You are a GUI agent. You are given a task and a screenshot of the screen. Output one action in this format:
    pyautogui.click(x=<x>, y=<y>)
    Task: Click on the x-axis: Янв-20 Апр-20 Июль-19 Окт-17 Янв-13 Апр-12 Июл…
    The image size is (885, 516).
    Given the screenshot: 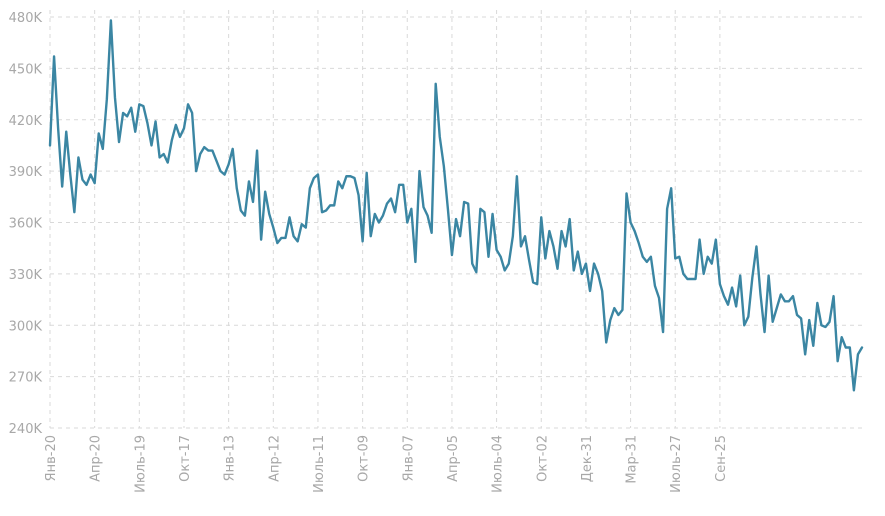 What is the action you would take?
    pyautogui.click(x=386, y=464)
    